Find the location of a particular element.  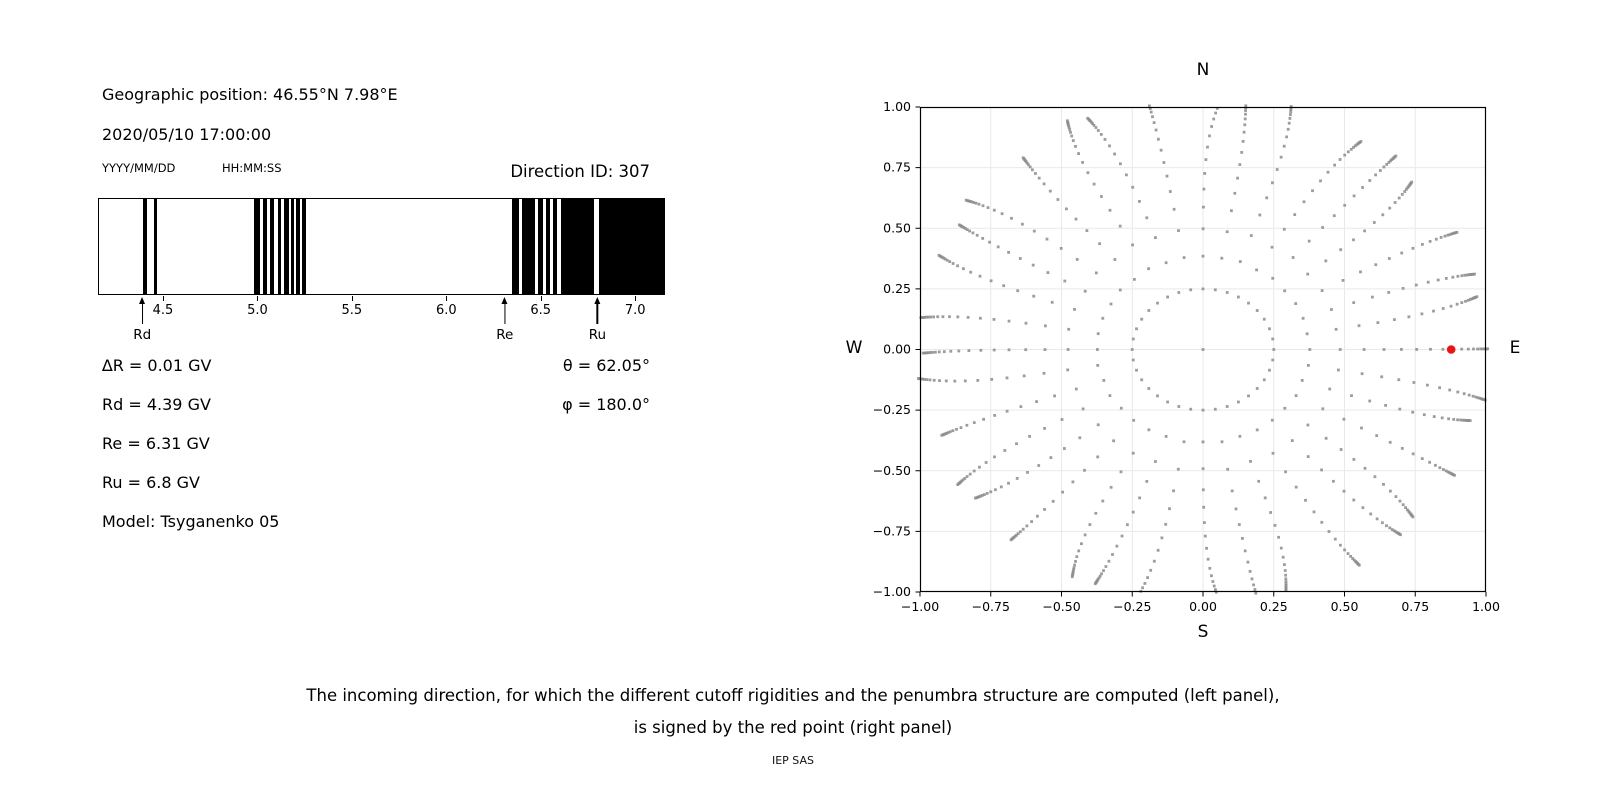

x-tick-label: −1.00 is located at coordinates (920, 606).